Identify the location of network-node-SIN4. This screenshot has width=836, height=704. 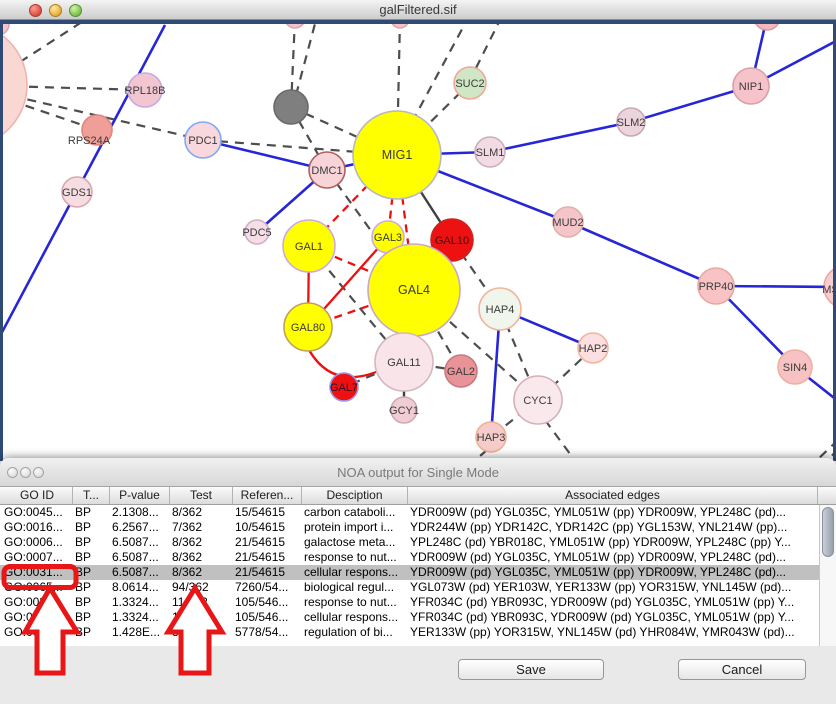
(795, 367).